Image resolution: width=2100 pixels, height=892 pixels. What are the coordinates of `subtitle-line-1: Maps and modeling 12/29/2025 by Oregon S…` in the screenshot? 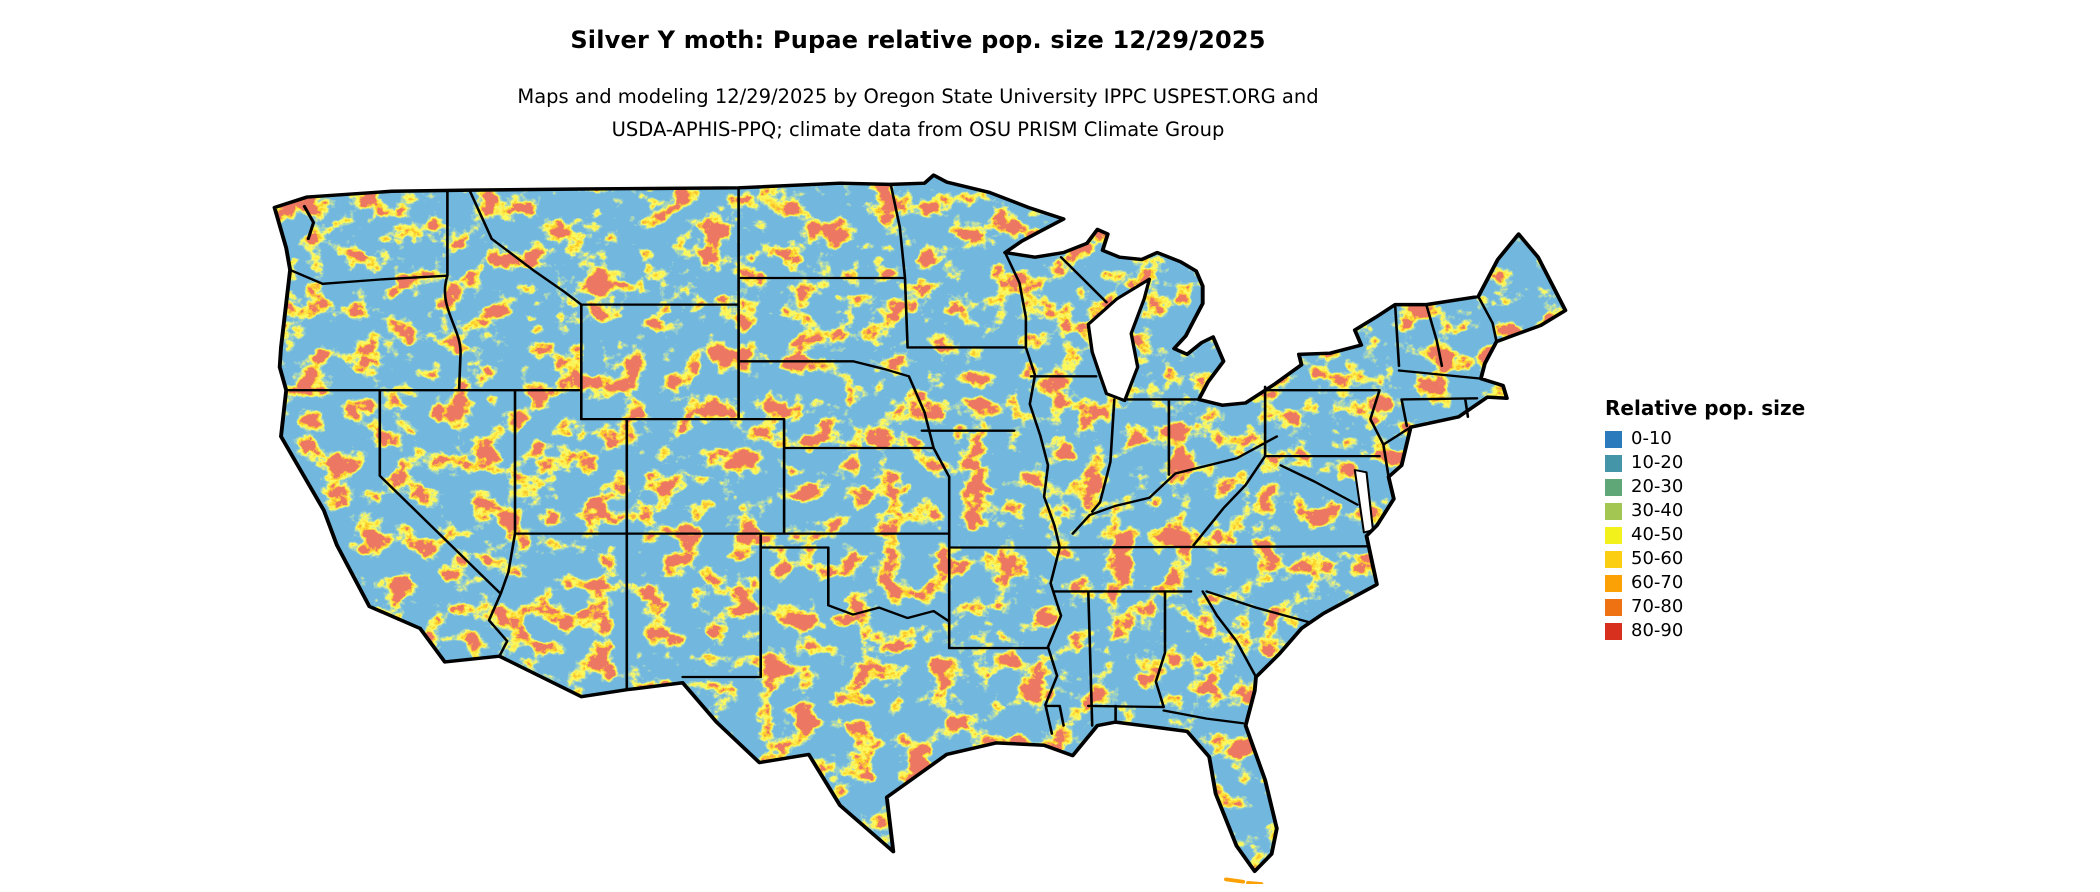 It's located at (918, 96).